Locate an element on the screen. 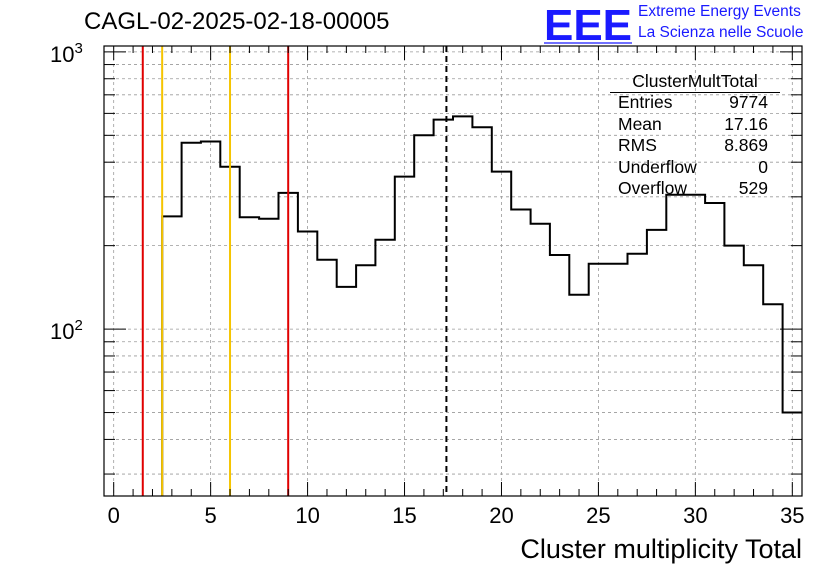 This screenshot has width=836, height=572. stats-value: 9774 is located at coordinates (748, 102).